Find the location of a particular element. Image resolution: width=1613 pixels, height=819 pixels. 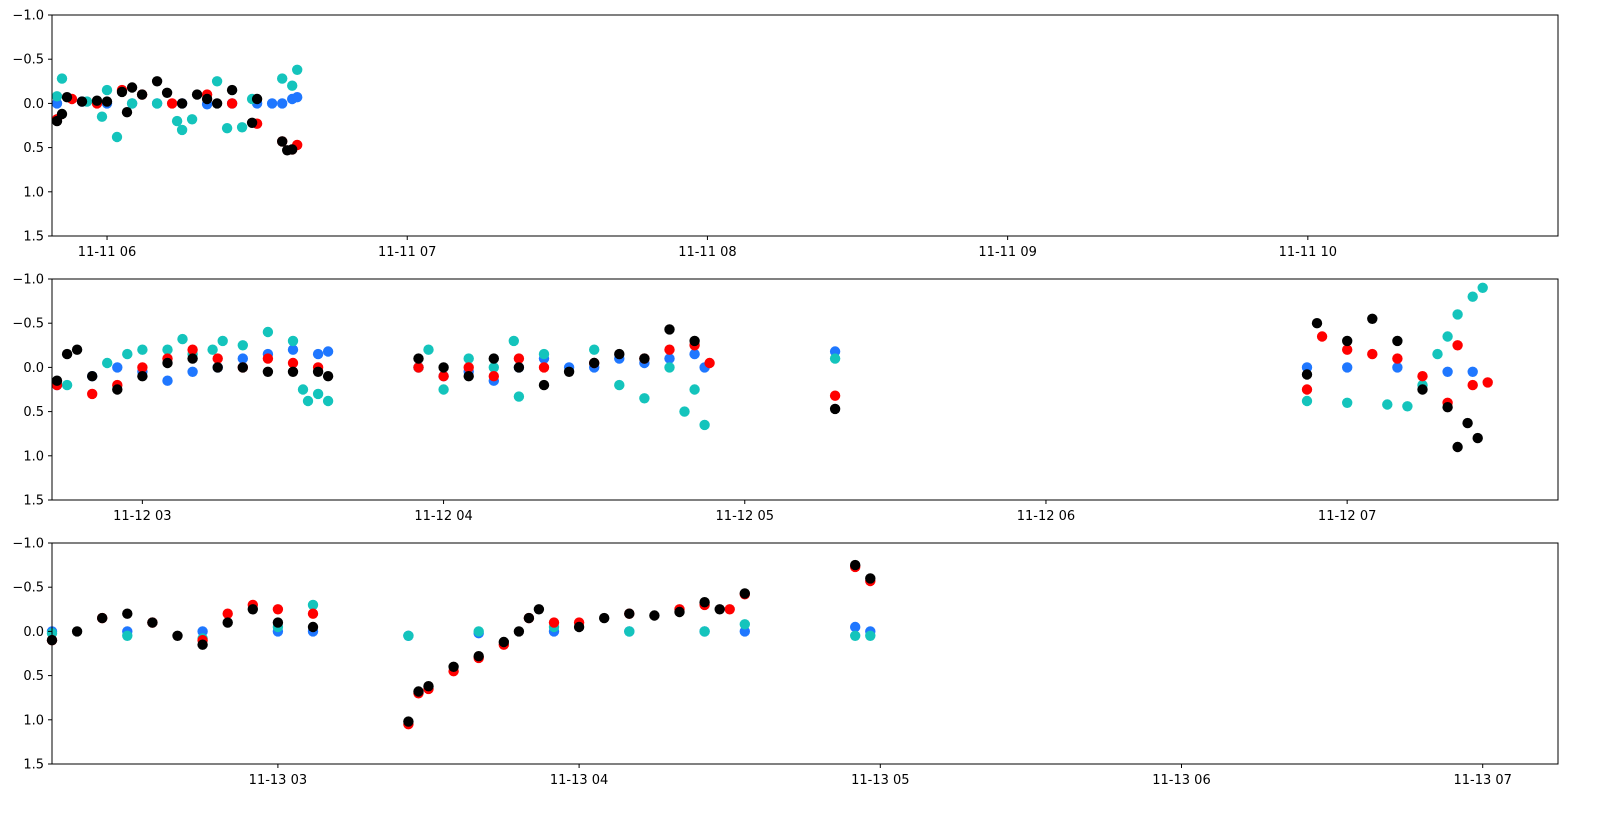

y-axis-1: −1.0 −0.5 0.0 0.5 1.0 1.5 is located at coordinates (32, 127).